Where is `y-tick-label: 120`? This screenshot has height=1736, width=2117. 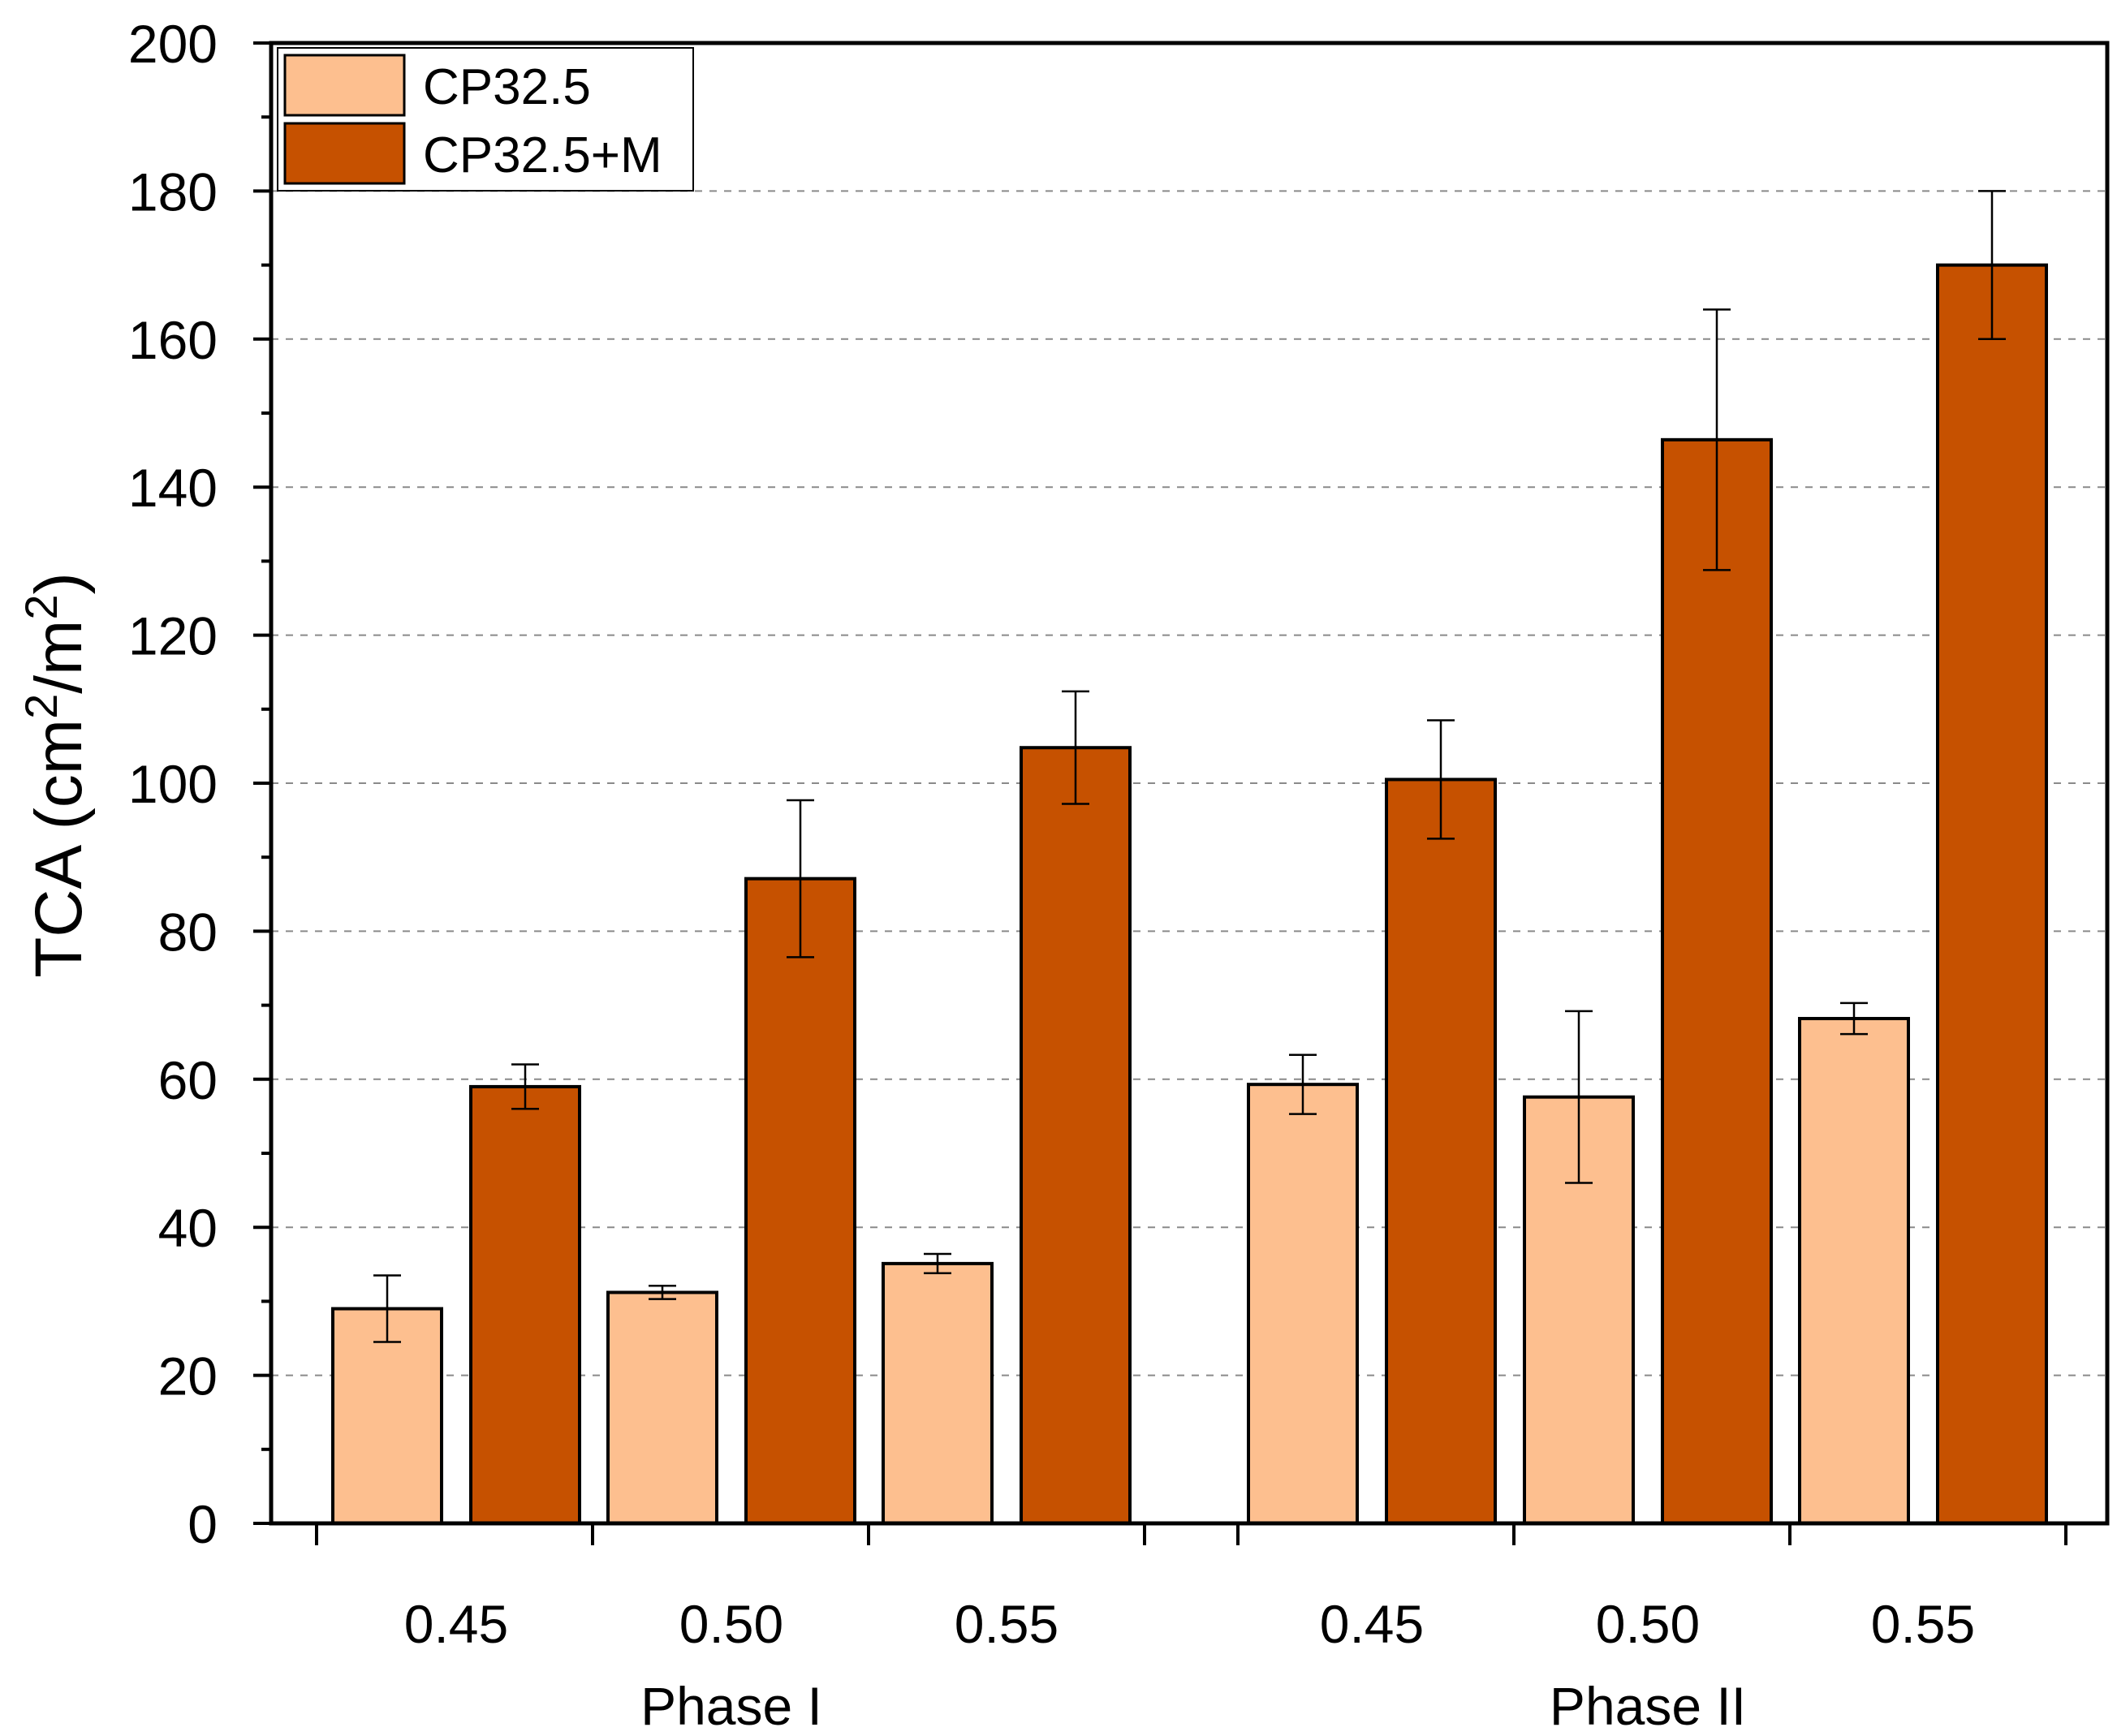 y-tick-label: 120 is located at coordinates (173, 636).